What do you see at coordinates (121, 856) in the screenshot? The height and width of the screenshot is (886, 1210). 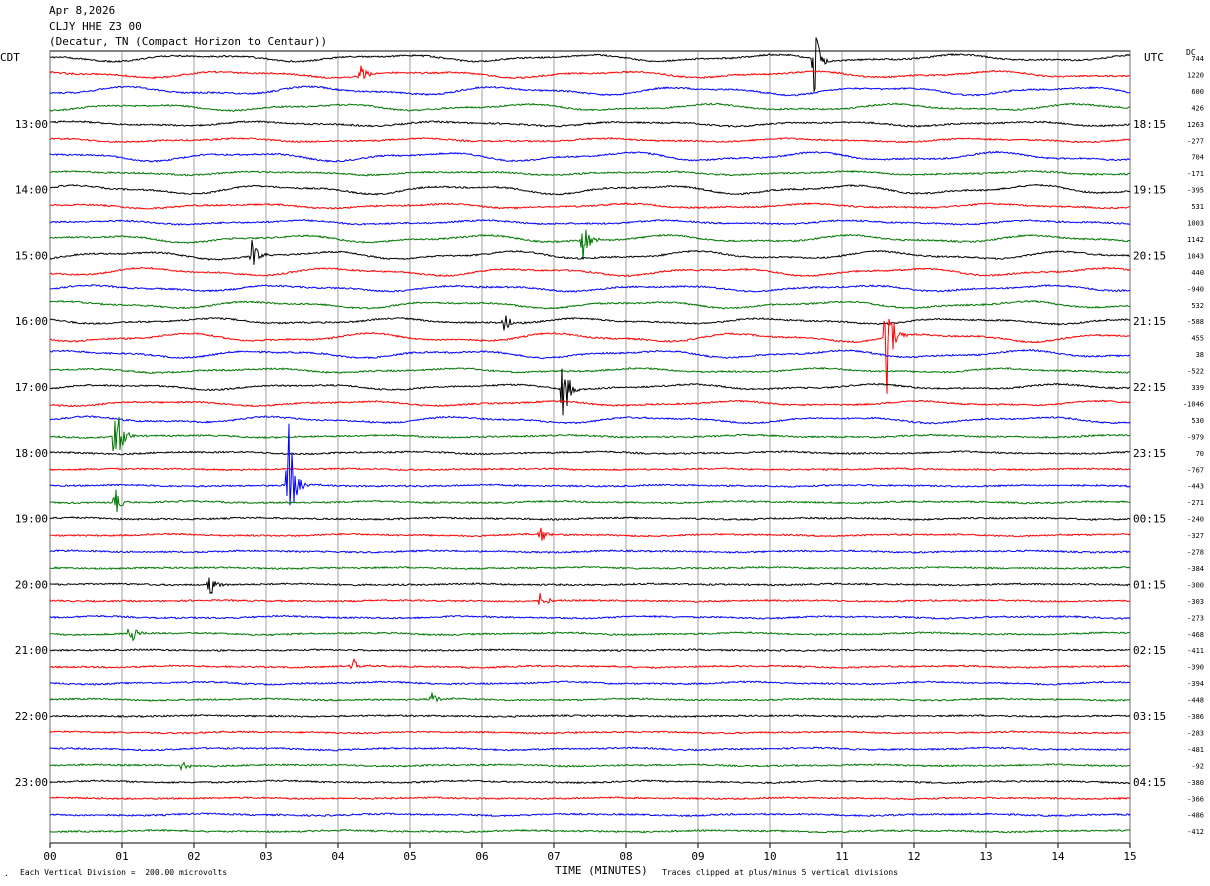 I see `x-tick-label: 01` at bounding box center [121, 856].